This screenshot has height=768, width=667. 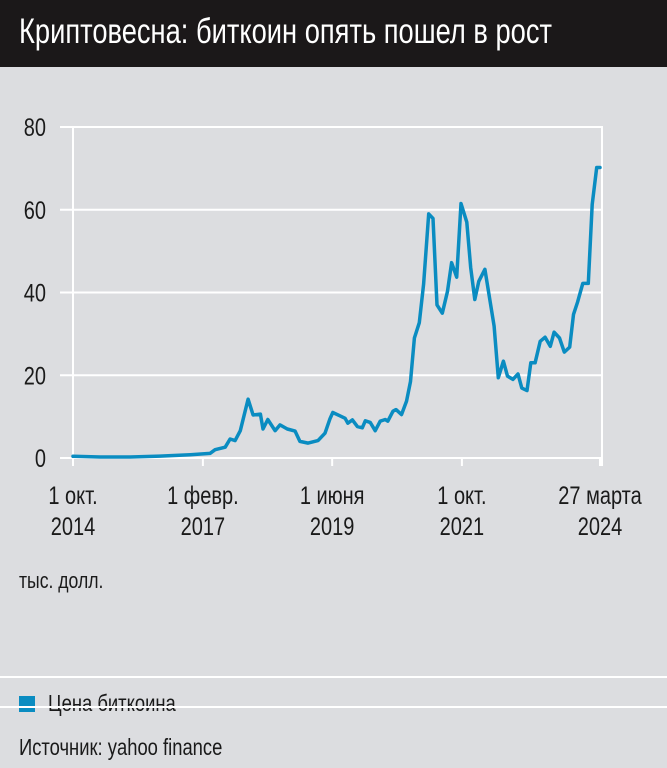 I want to click on y-tick-label: 20, so click(x=35, y=376).